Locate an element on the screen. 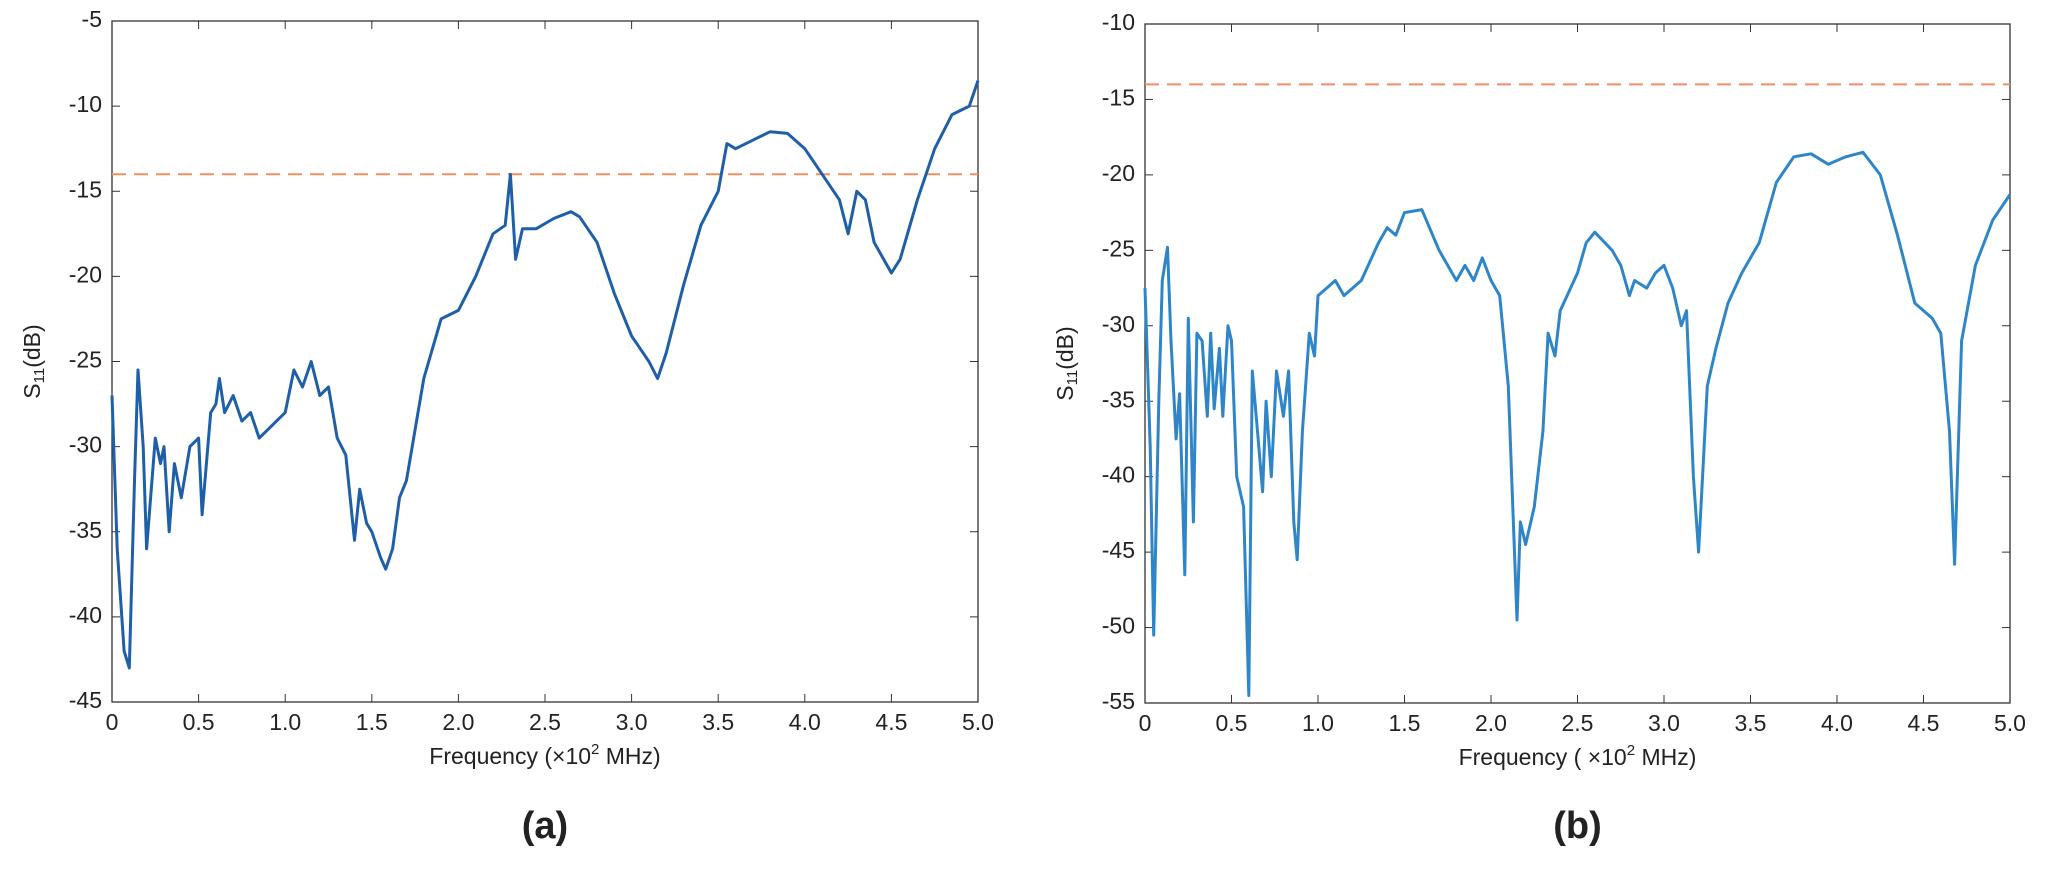  y-tick-label: -5 is located at coordinates (92, 19).